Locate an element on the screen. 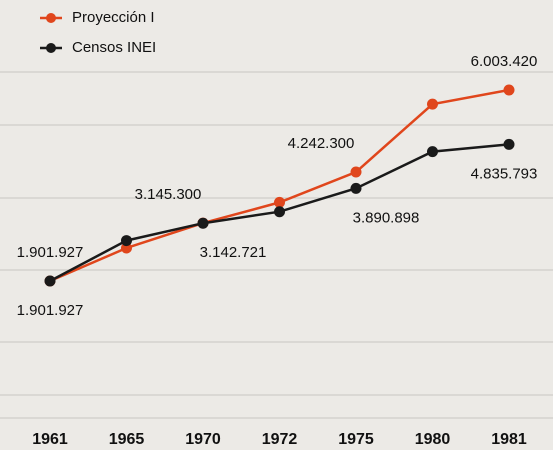 The width and height of the screenshot is (553, 450). x-tick-label: 1972 is located at coordinates (280, 439).